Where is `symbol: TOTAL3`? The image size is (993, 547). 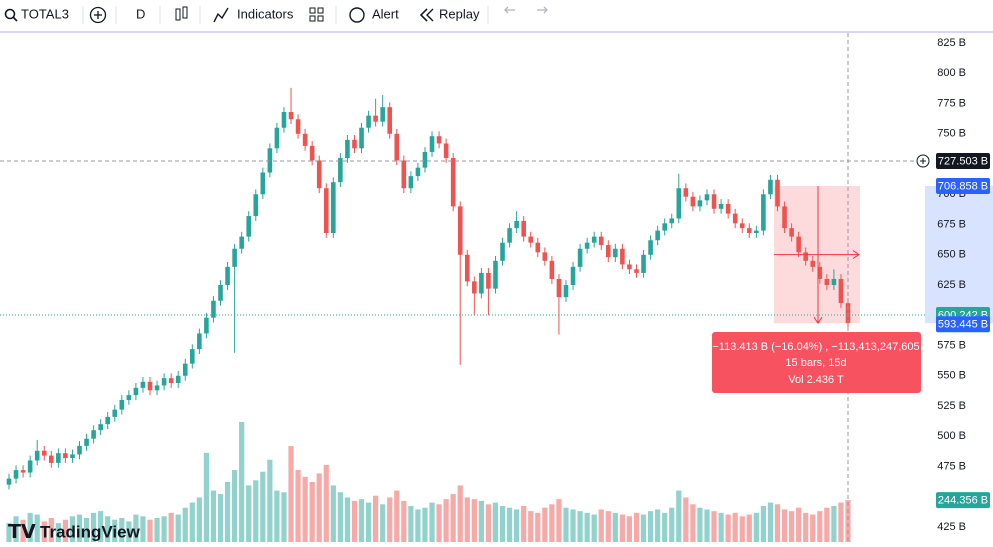 symbol: TOTAL3 is located at coordinates (45, 13).